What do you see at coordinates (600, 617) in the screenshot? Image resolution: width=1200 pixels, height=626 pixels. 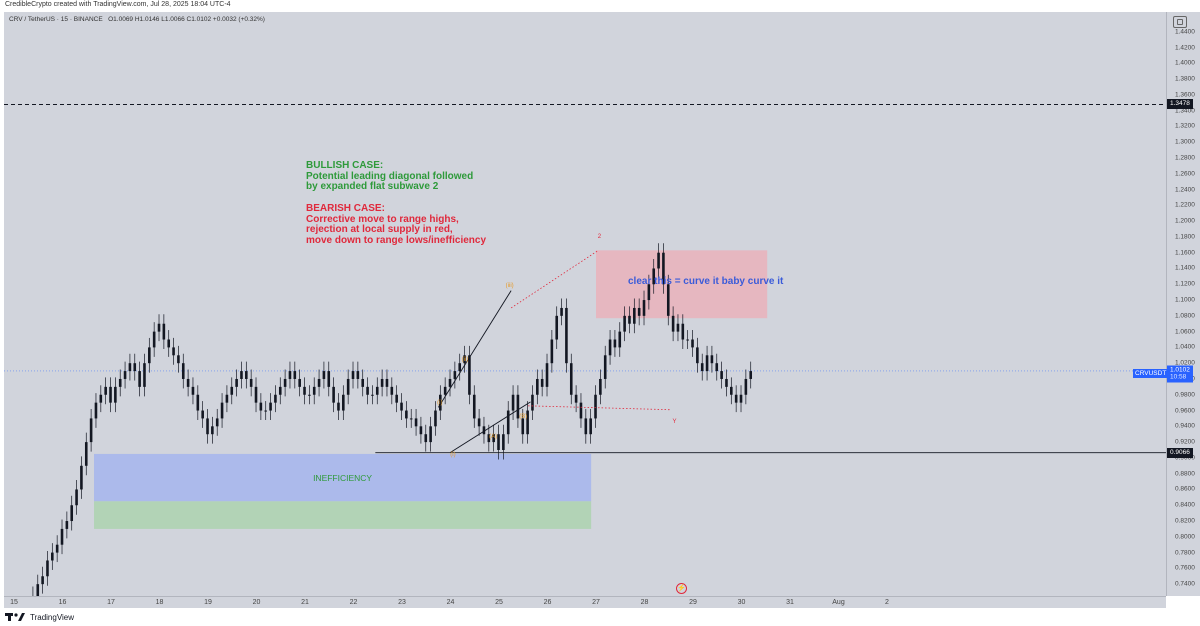 I see `footer-bar: TradingView` at bounding box center [600, 617].